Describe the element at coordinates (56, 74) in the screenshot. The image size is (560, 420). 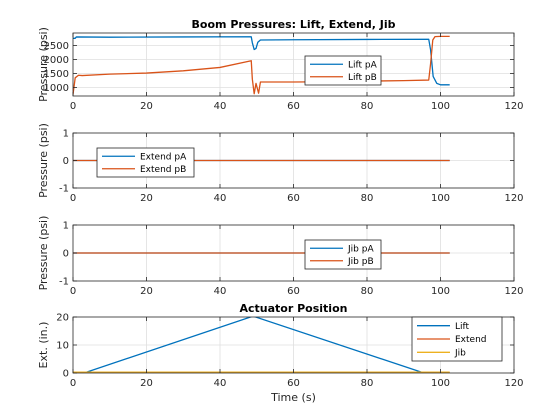
I see `y-tick-label: 1500` at that location.